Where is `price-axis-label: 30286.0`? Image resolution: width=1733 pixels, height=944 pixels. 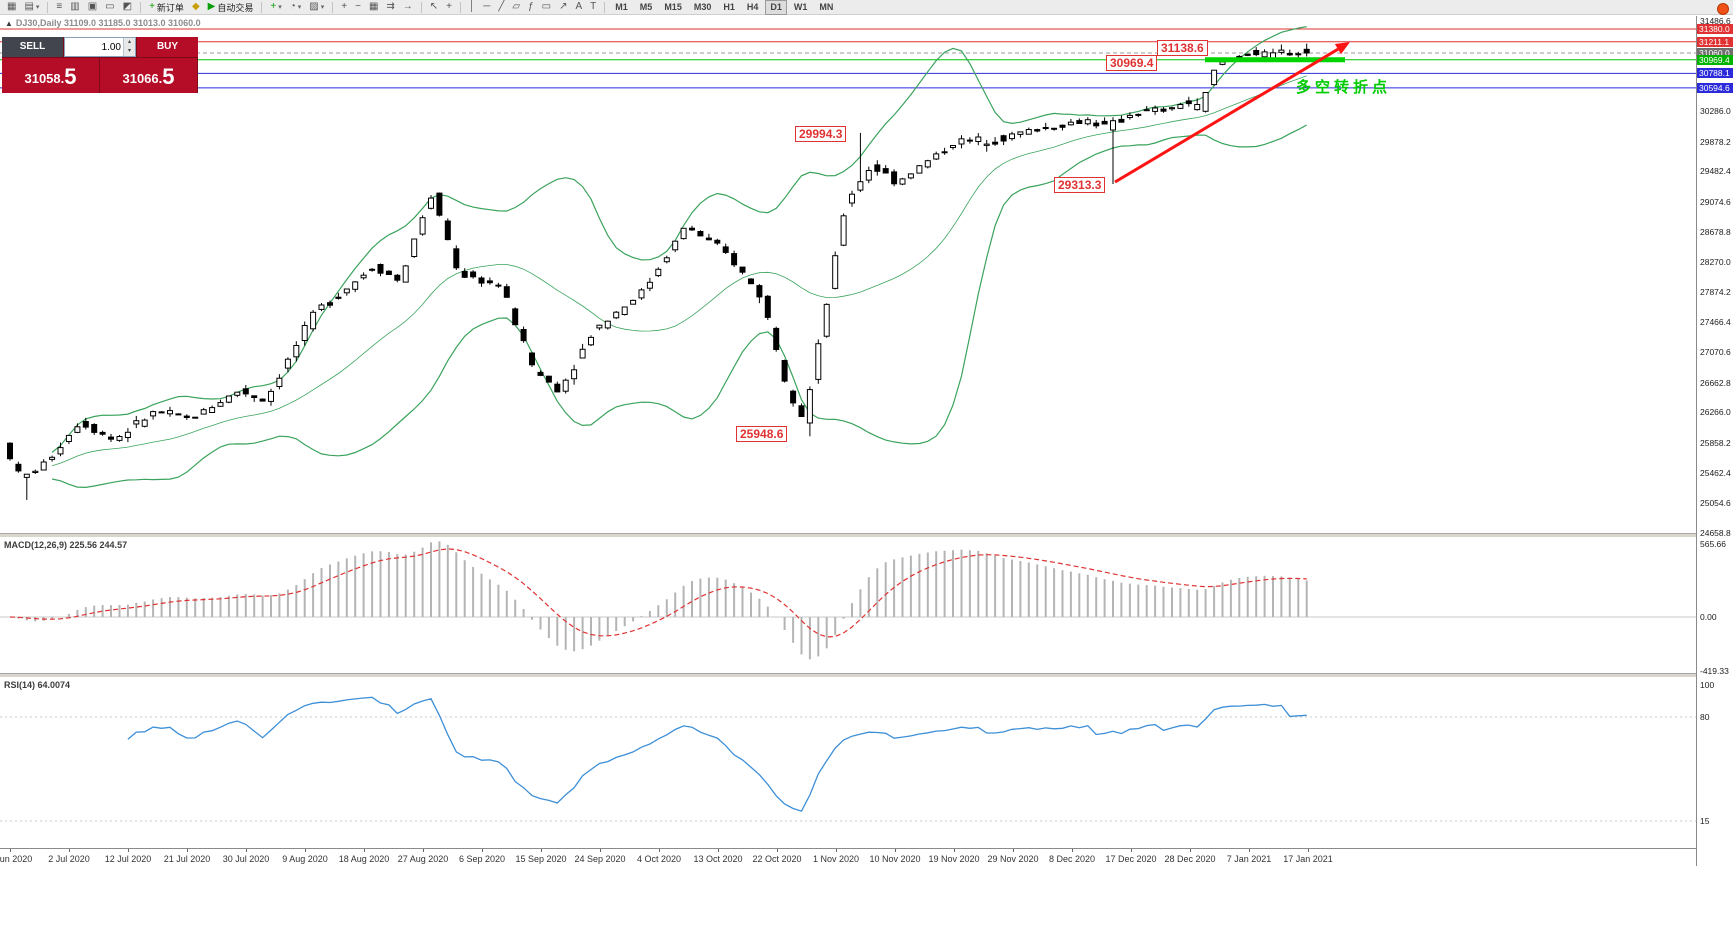
price-axis-label: 30286.0 is located at coordinates (1715, 111).